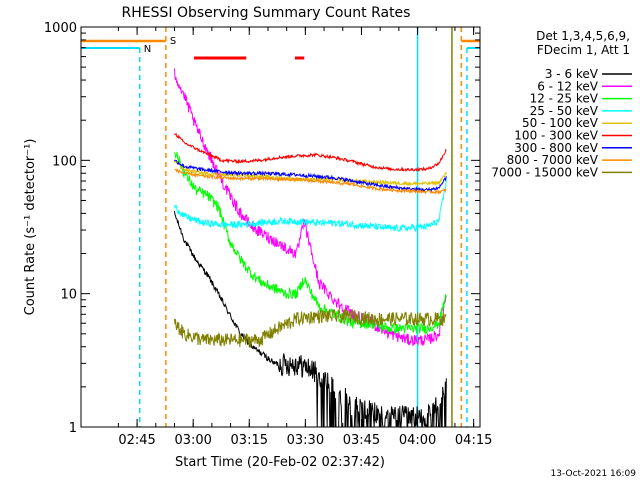  Describe the element at coordinates (544, 172) in the screenshot. I see `legend-label-9: 7000 - 15000 keV` at that location.